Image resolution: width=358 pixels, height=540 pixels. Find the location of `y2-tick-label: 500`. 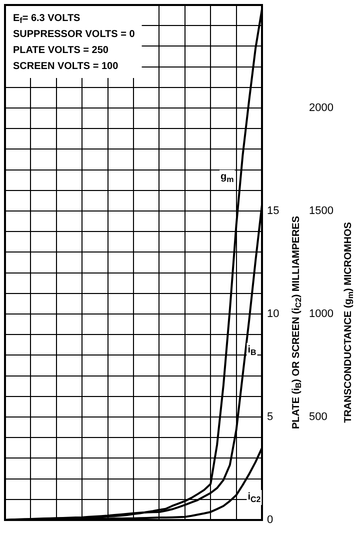

y2-tick-label: 500 is located at coordinates (318, 417).